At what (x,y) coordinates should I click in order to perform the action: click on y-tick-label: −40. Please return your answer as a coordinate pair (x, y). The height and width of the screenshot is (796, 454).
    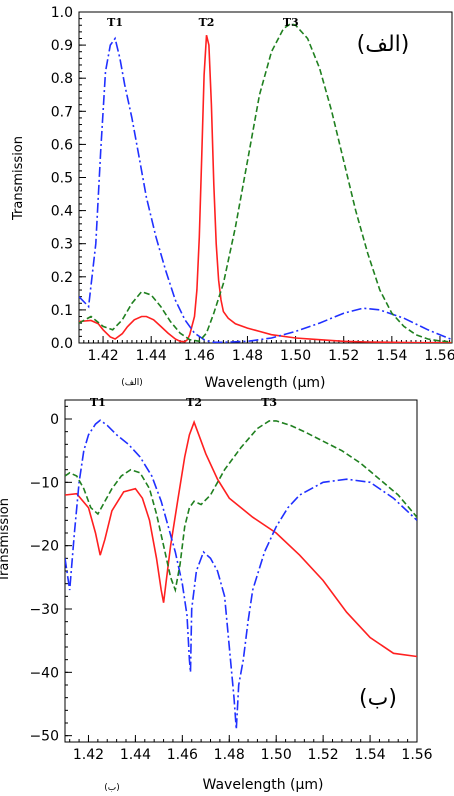
    Looking at the image, I should click on (44, 673).